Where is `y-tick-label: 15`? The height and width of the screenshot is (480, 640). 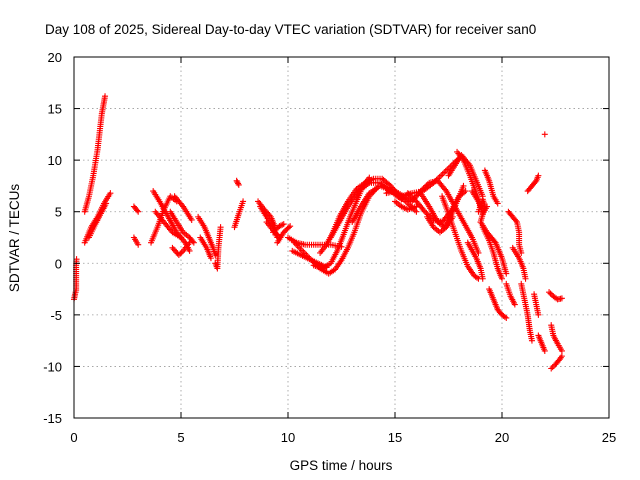 y-tick-label: 15 is located at coordinates (55, 109).